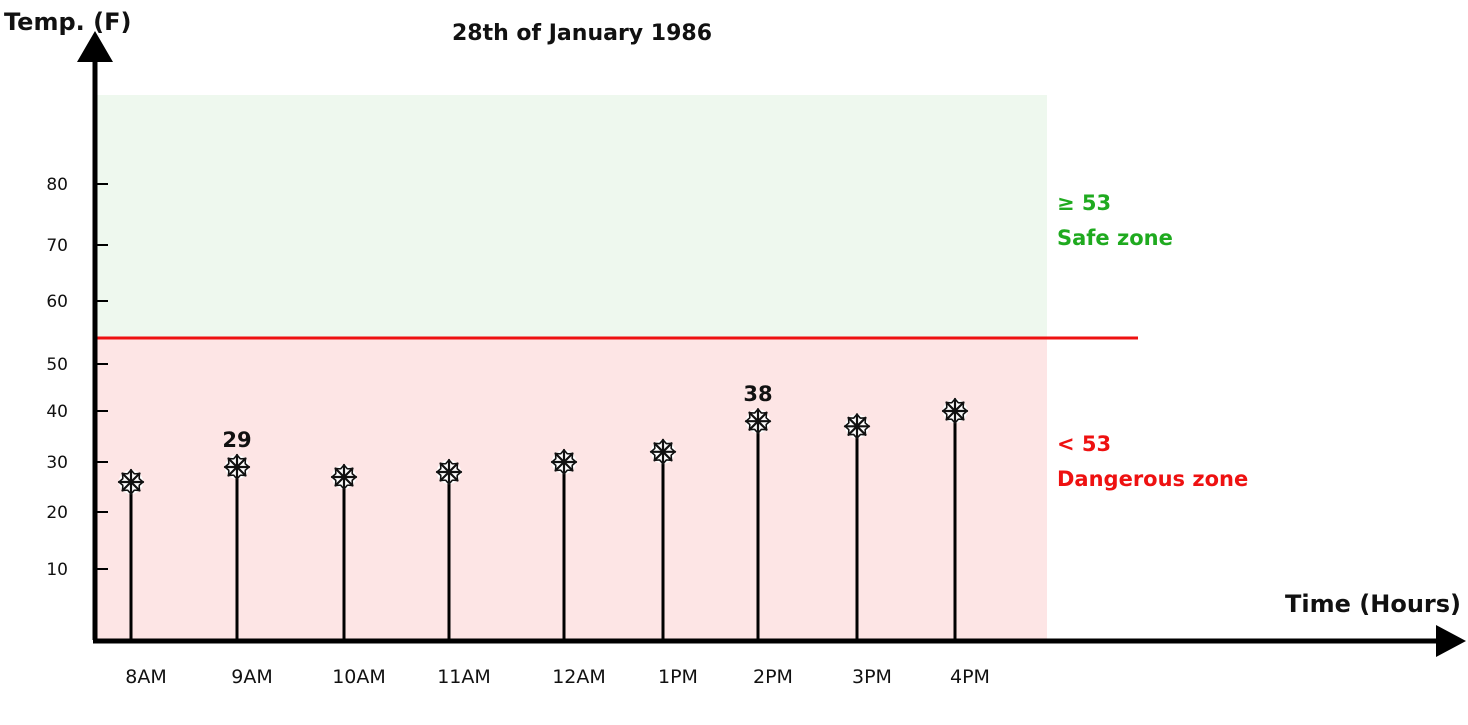 This screenshot has width=1468, height=725. I want to click on y-tick-label: 10, so click(57, 570).